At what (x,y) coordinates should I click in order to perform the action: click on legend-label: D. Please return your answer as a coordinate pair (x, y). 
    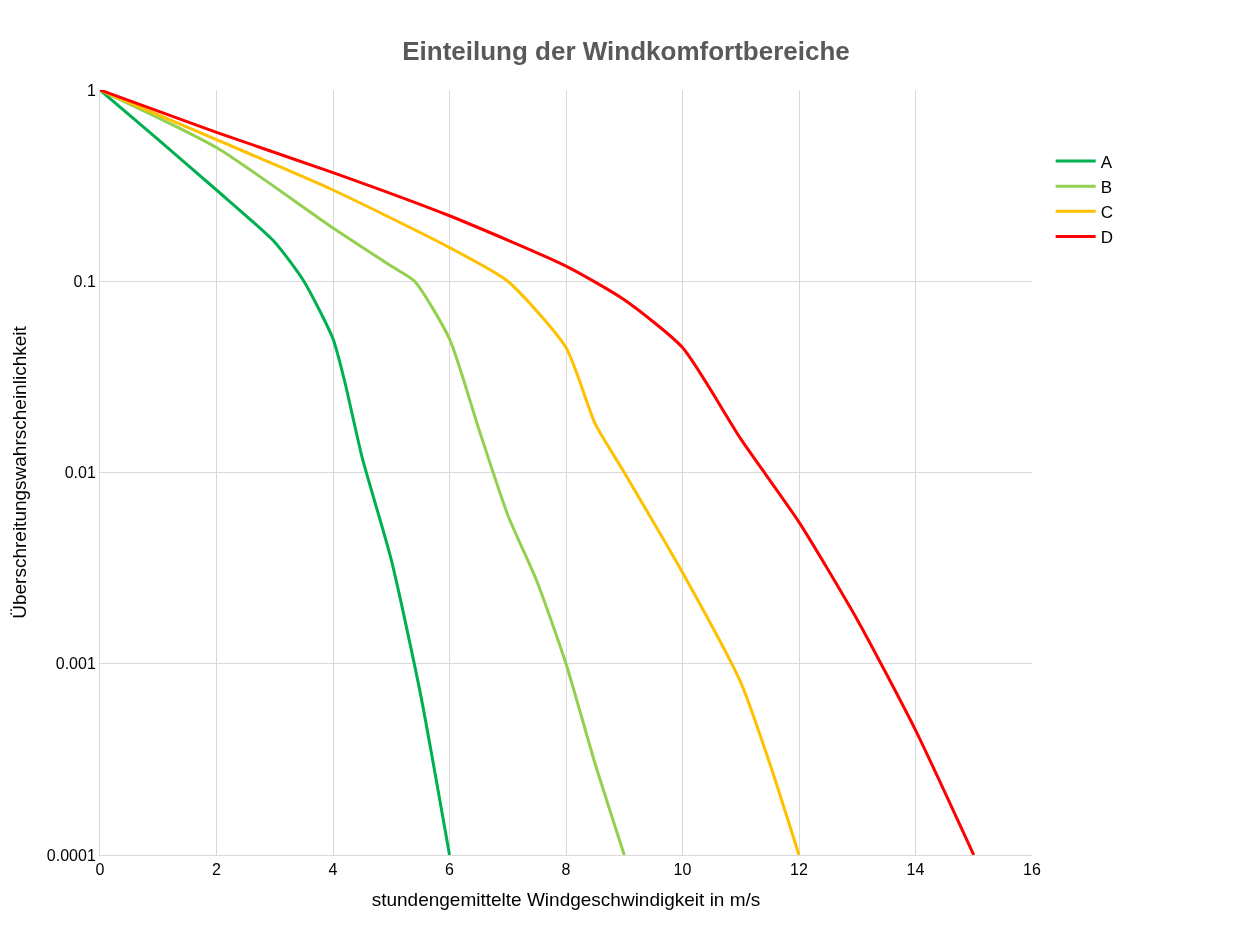
    Looking at the image, I should click on (1106, 238).